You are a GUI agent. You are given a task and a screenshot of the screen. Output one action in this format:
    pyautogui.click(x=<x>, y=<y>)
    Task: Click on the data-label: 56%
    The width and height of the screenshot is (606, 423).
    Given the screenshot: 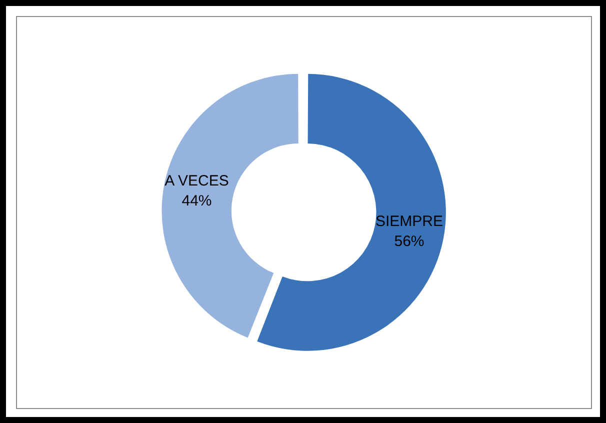 What is the action you would take?
    pyautogui.click(x=409, y=241)
    